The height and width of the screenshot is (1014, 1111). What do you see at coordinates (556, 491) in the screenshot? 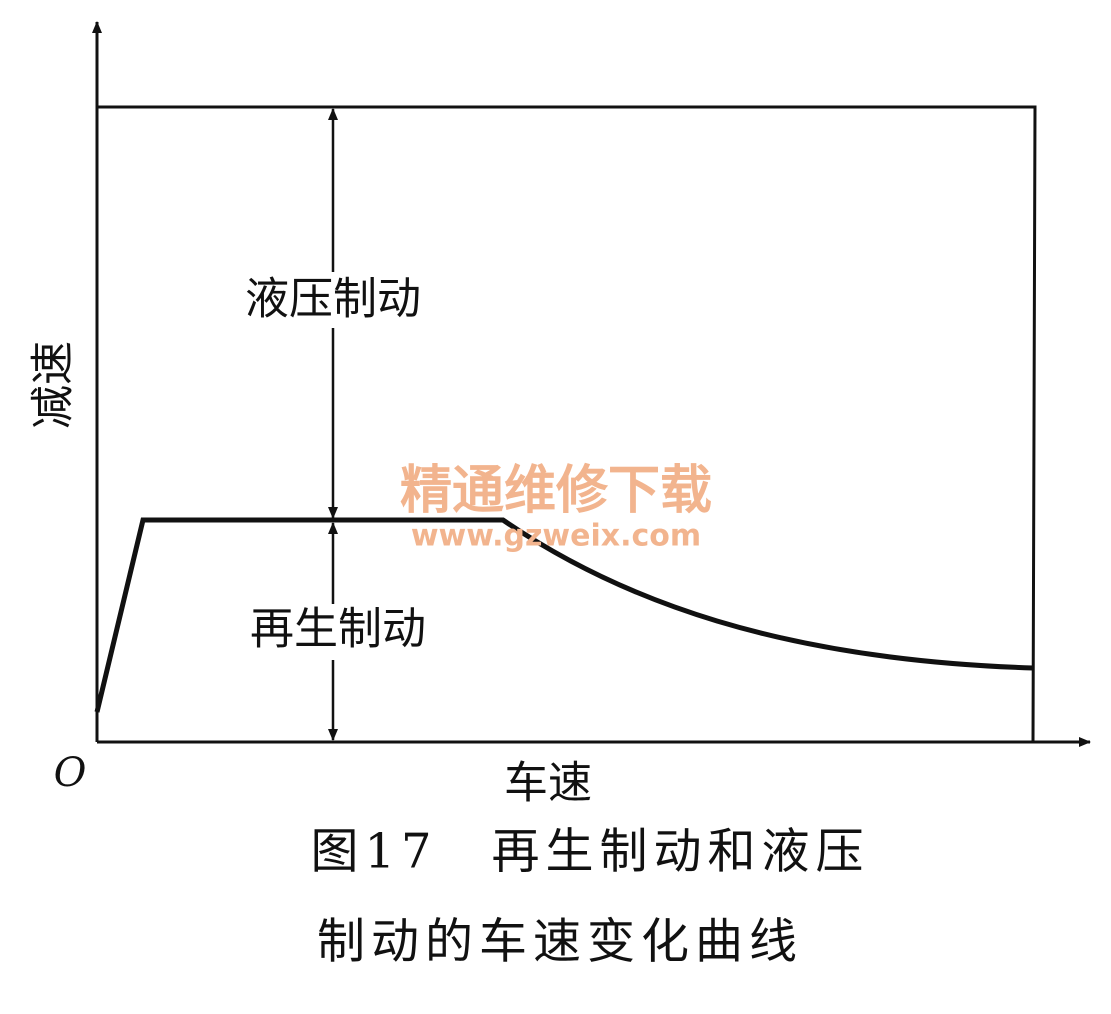
I see `watermark-title: 精通维修下载` at bounding box center [556, 491].